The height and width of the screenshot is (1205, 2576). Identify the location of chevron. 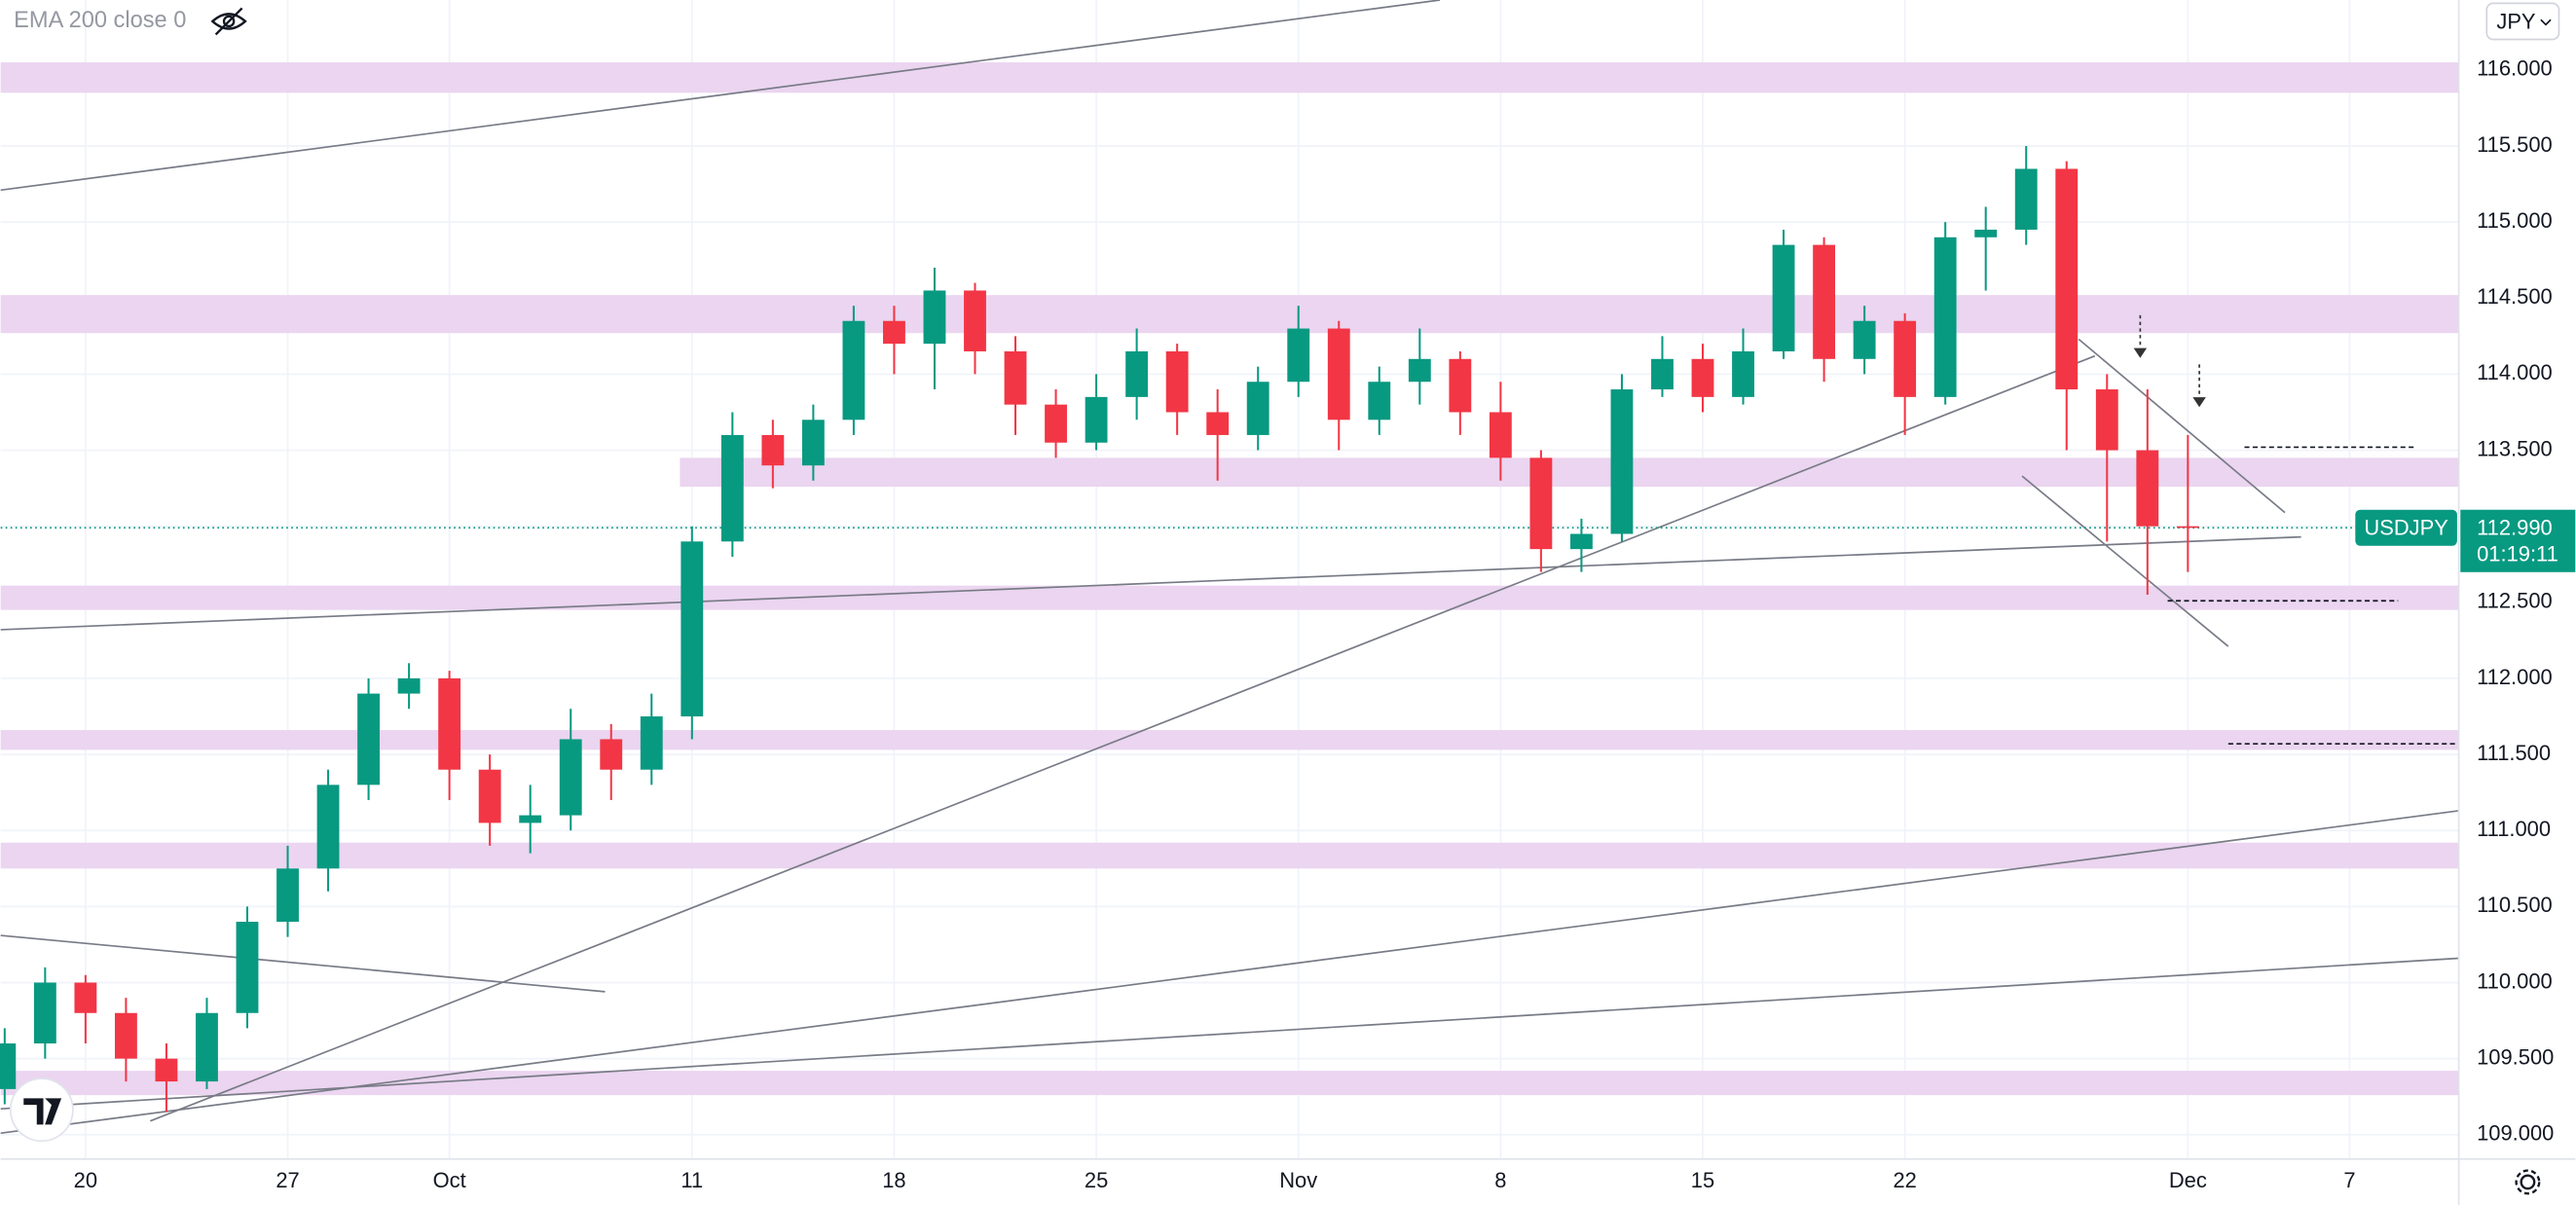
(2546, 22).